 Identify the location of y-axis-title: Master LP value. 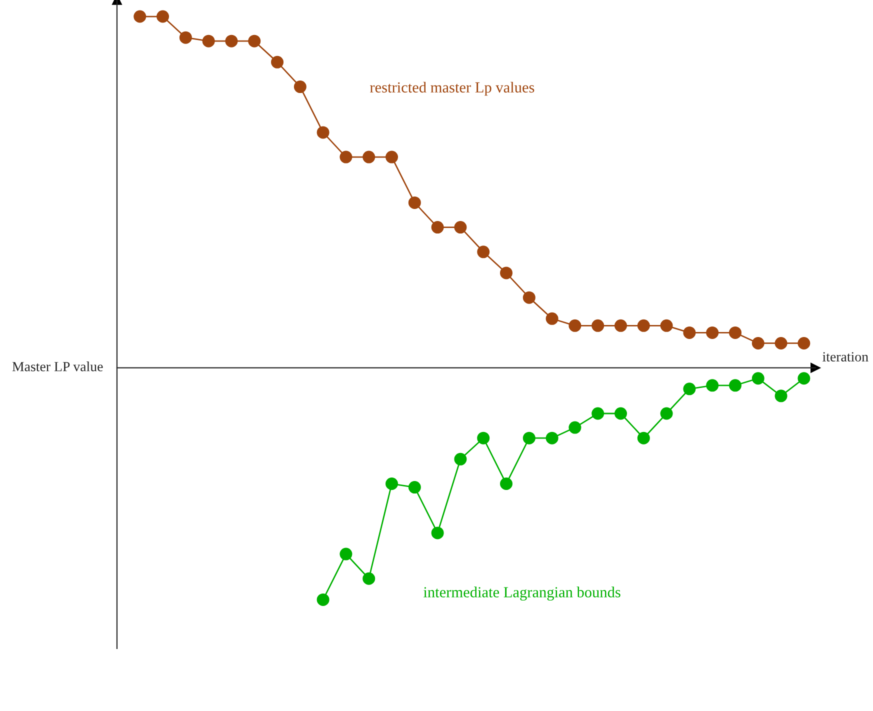
(57, 367).